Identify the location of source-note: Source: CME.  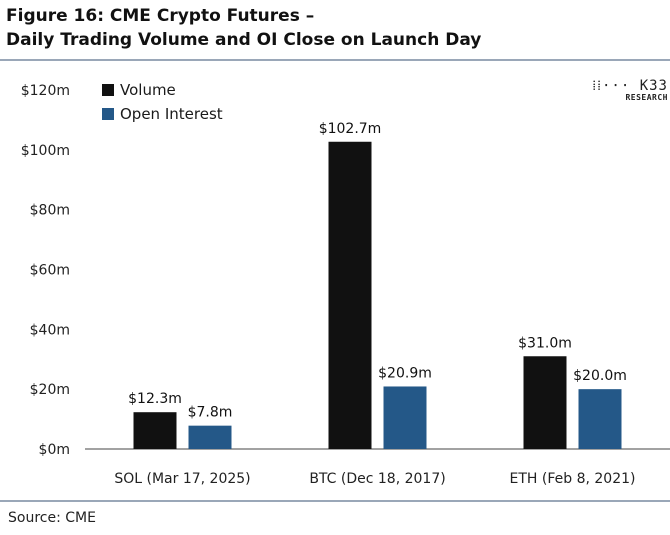
(52, 518).